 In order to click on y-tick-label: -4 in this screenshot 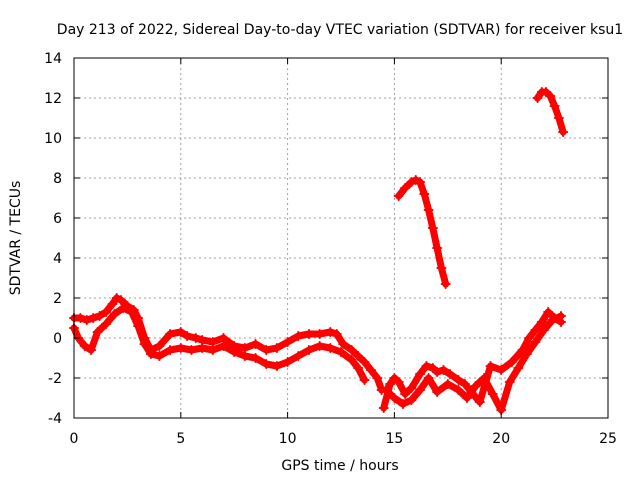, I will do `click(55, 419)`.